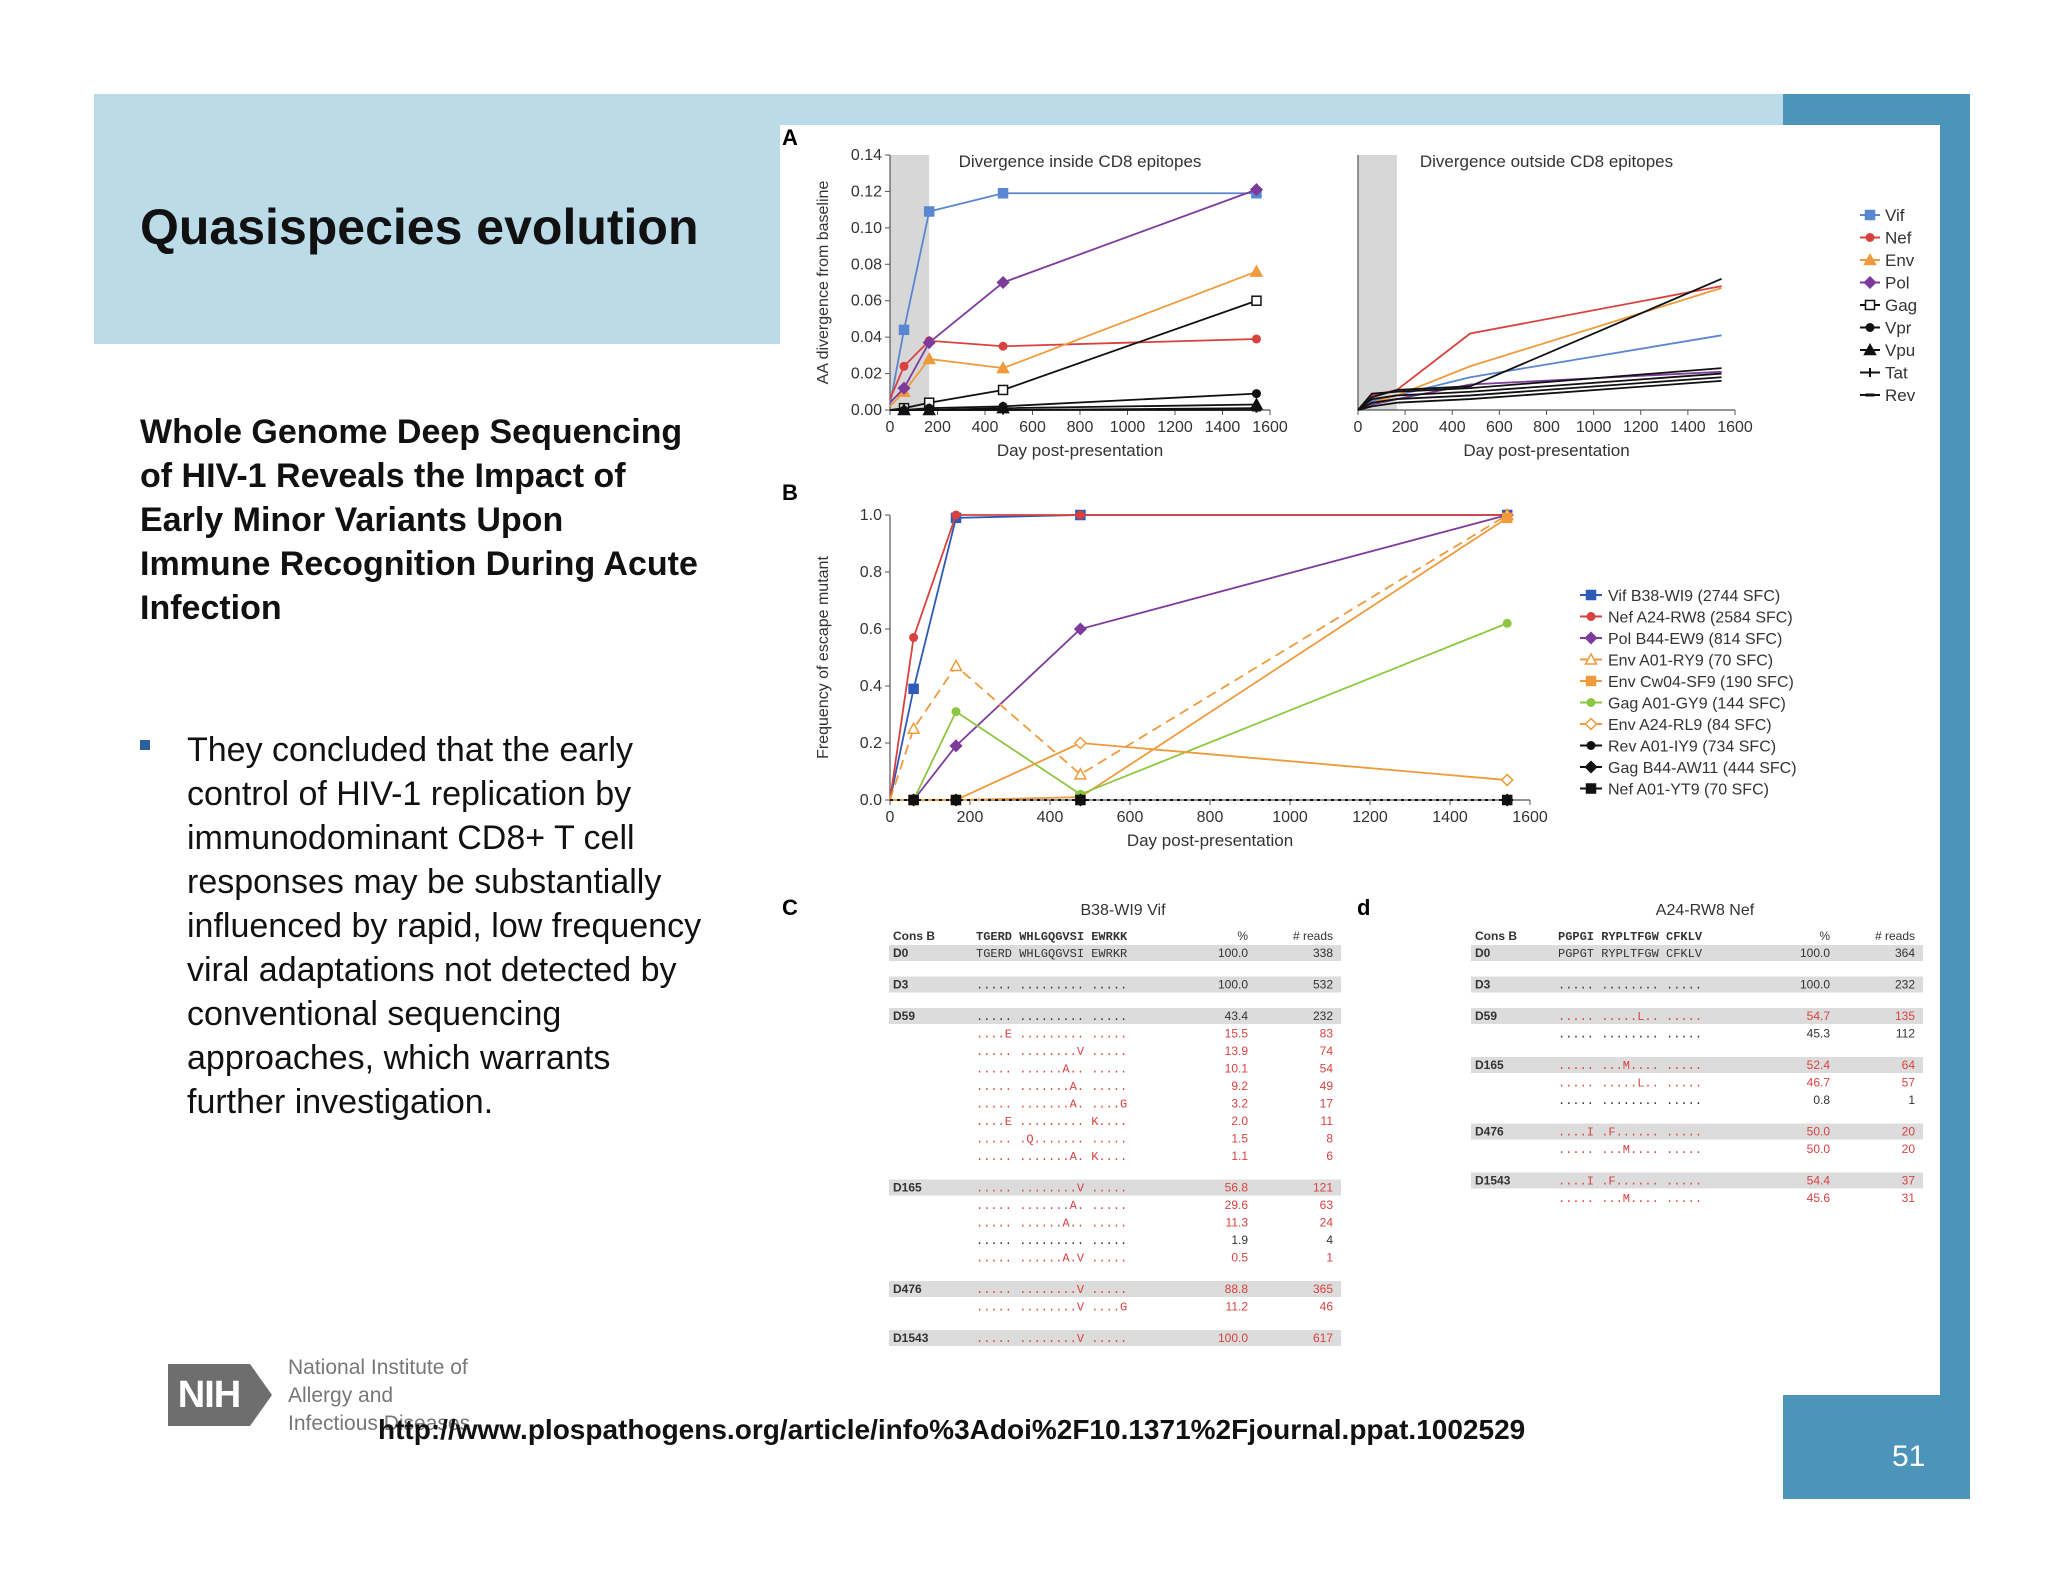 The image size is (2048, 1582). What do you see at coordinates (1489, 1132) in the screenshot?
I see `table-d-row-label: D476` at bounding box center [1489, 1132].